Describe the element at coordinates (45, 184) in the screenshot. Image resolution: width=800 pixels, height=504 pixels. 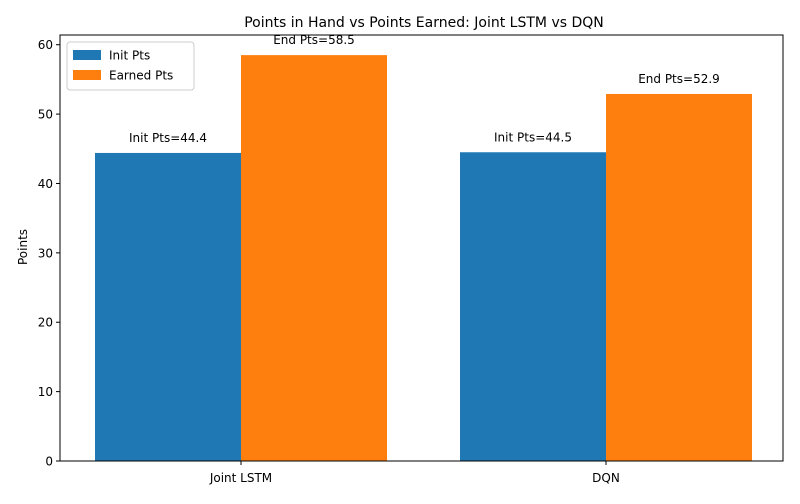
I see `y-tick-label: 40` at that location.